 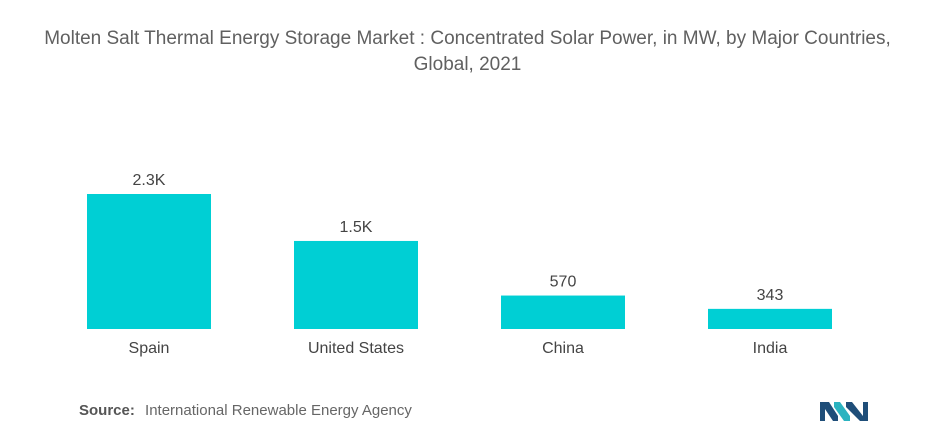 What do you see at coordinates (149, 261) in the screenshot?
I see `bar-spain` at bounding box center [149, 261].